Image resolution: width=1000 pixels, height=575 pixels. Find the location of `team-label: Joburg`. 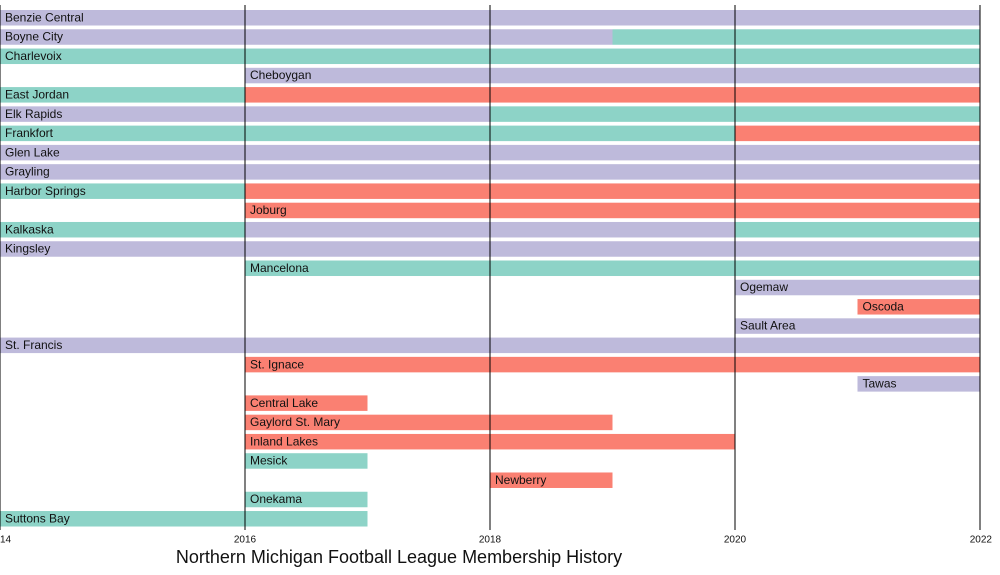

team-label: Joburg is located at coordinates (268, 210).